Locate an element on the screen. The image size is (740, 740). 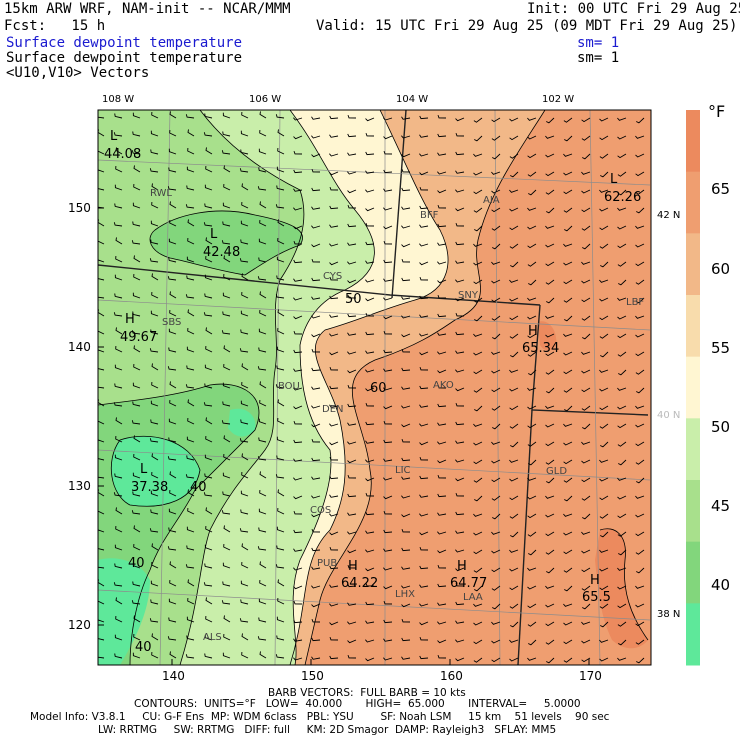
low-sw-value: 37.38 is located at coordinates (149, 487).